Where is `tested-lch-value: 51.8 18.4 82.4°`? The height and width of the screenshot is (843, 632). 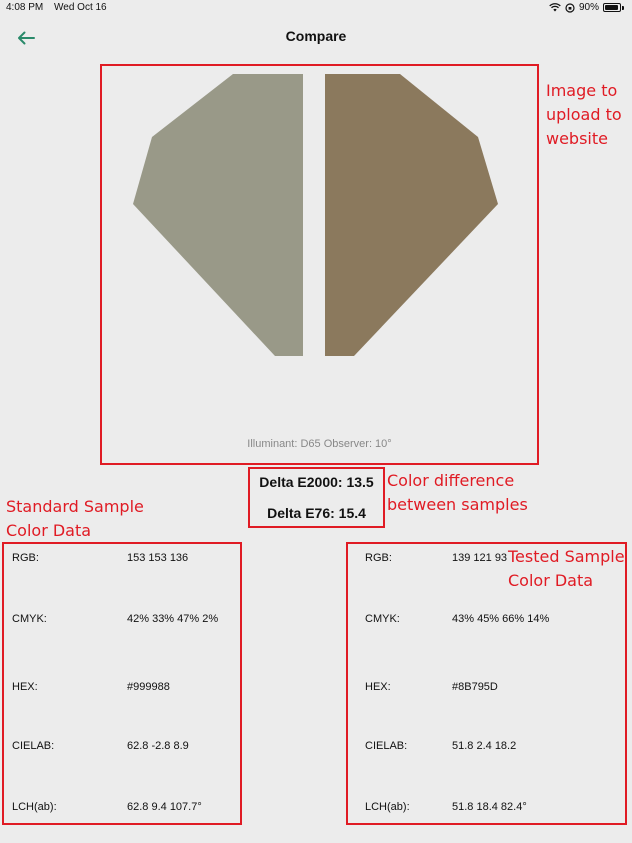 tested-lch-value: 51.8 18.4 82.4° is located at coordinates (489, 807).